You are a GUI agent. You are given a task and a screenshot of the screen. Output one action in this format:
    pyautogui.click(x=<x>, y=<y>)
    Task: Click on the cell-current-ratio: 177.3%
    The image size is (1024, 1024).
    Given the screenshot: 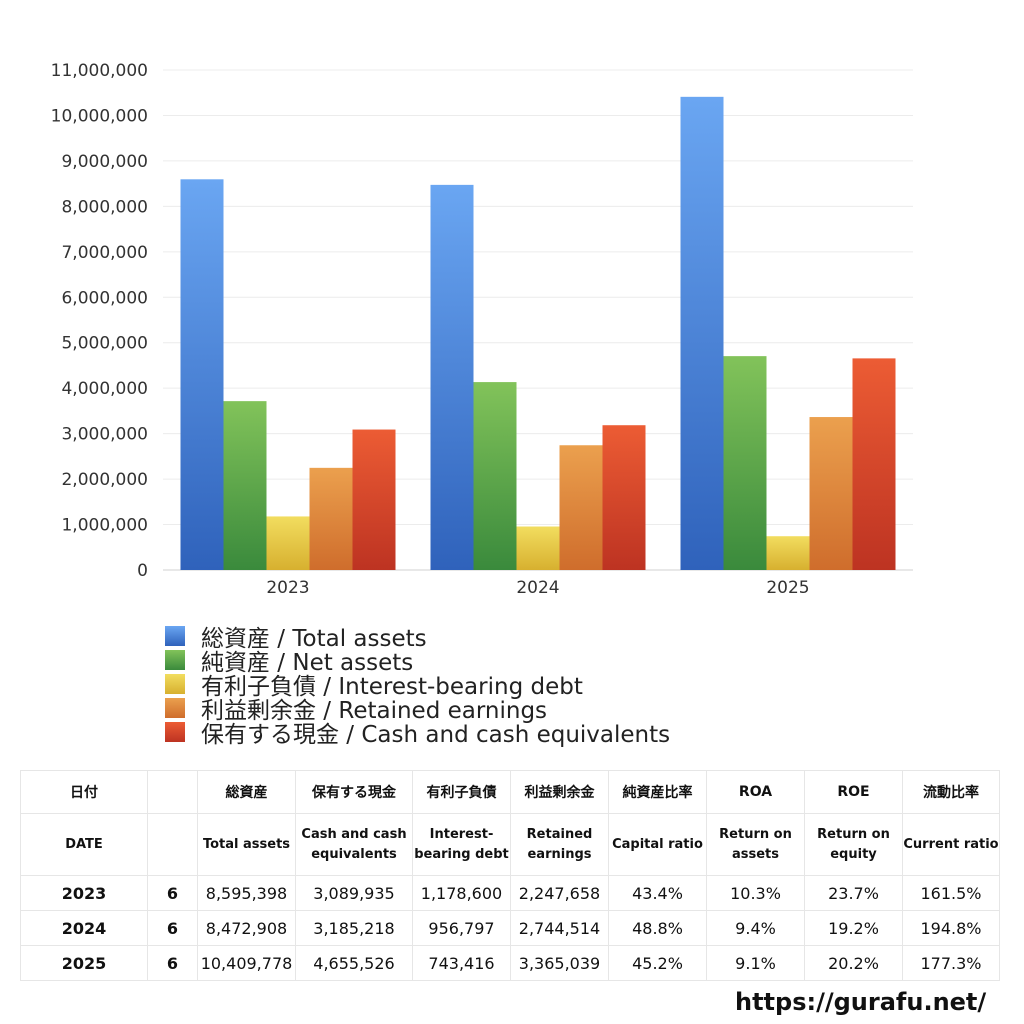 What is the action you would take?
    pyautogui.click(x=951, y=963)
    